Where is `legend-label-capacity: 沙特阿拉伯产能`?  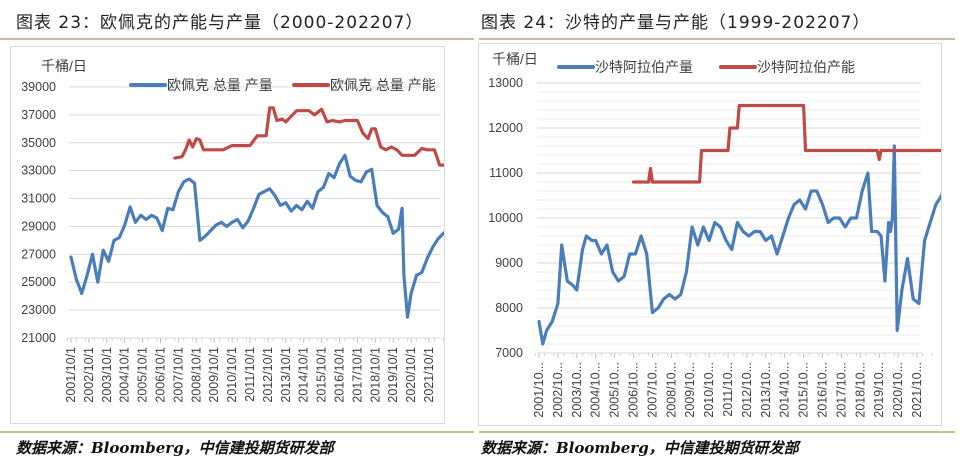
legend-label-capacity: 沙特阿拉伯产能 is located at coordinates (806, 67).